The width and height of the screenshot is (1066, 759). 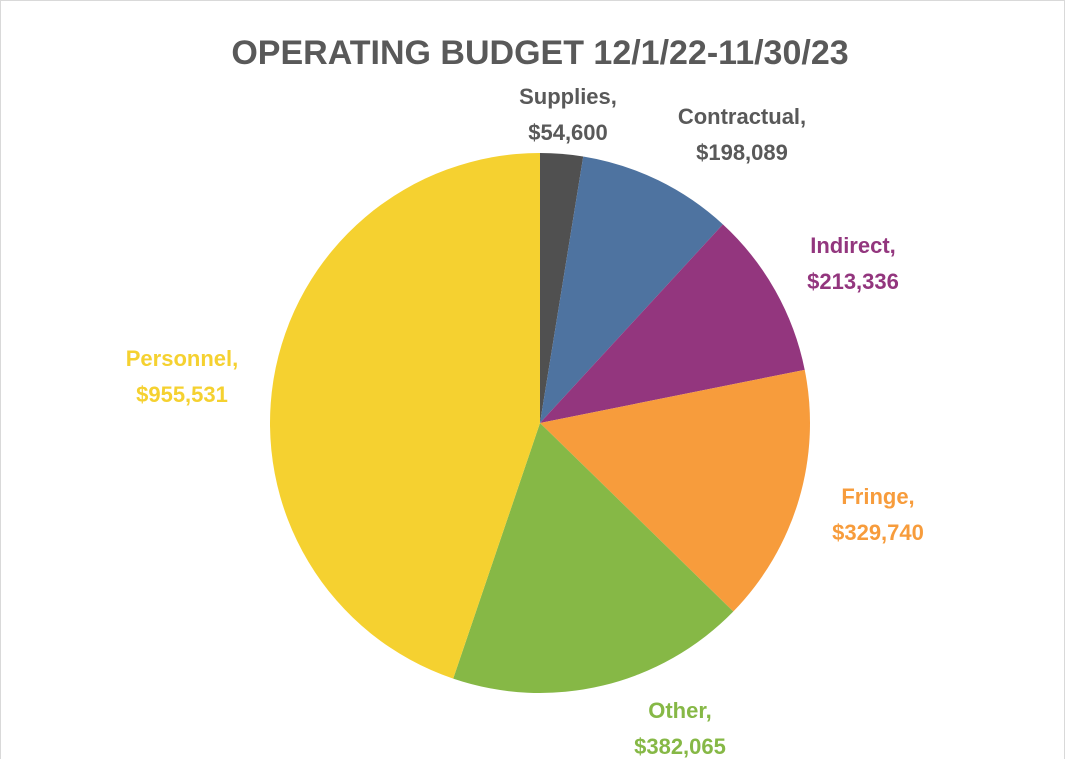 What do you see at coordinates (853, 281) in the screenshot?
I see `data-label-value: $213,336` at bounding box center [853, 281].